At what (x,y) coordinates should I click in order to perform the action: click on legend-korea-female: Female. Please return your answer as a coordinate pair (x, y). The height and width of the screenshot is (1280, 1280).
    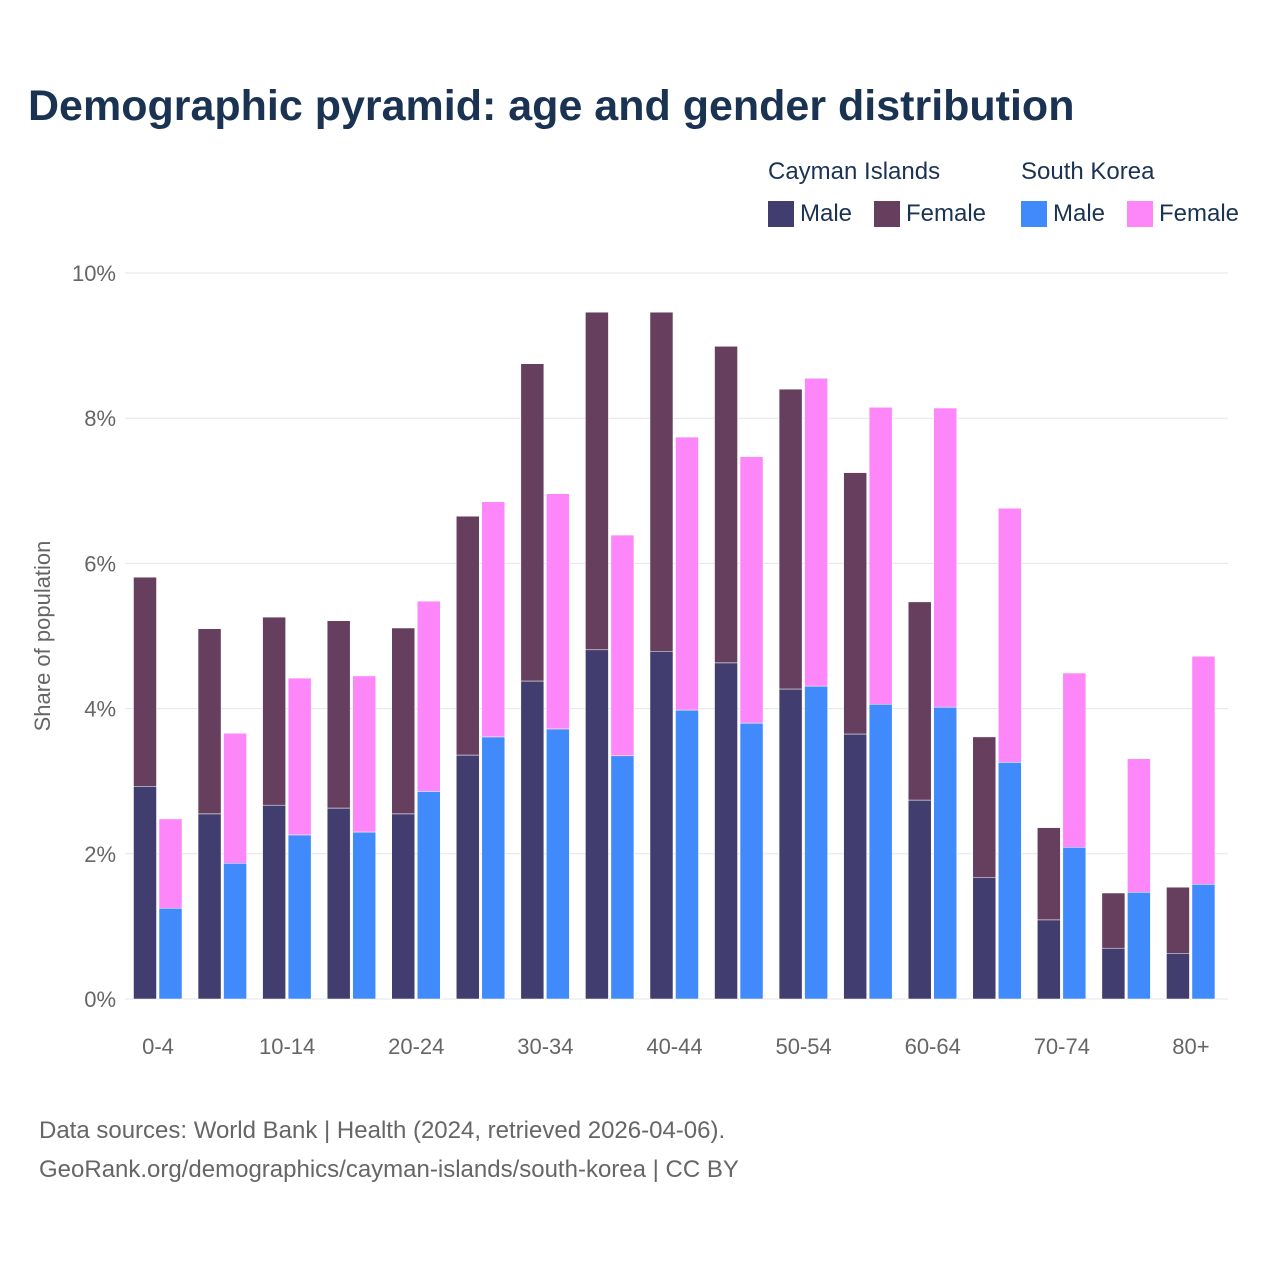
    Looking at the image, I should click on (1183, 214).